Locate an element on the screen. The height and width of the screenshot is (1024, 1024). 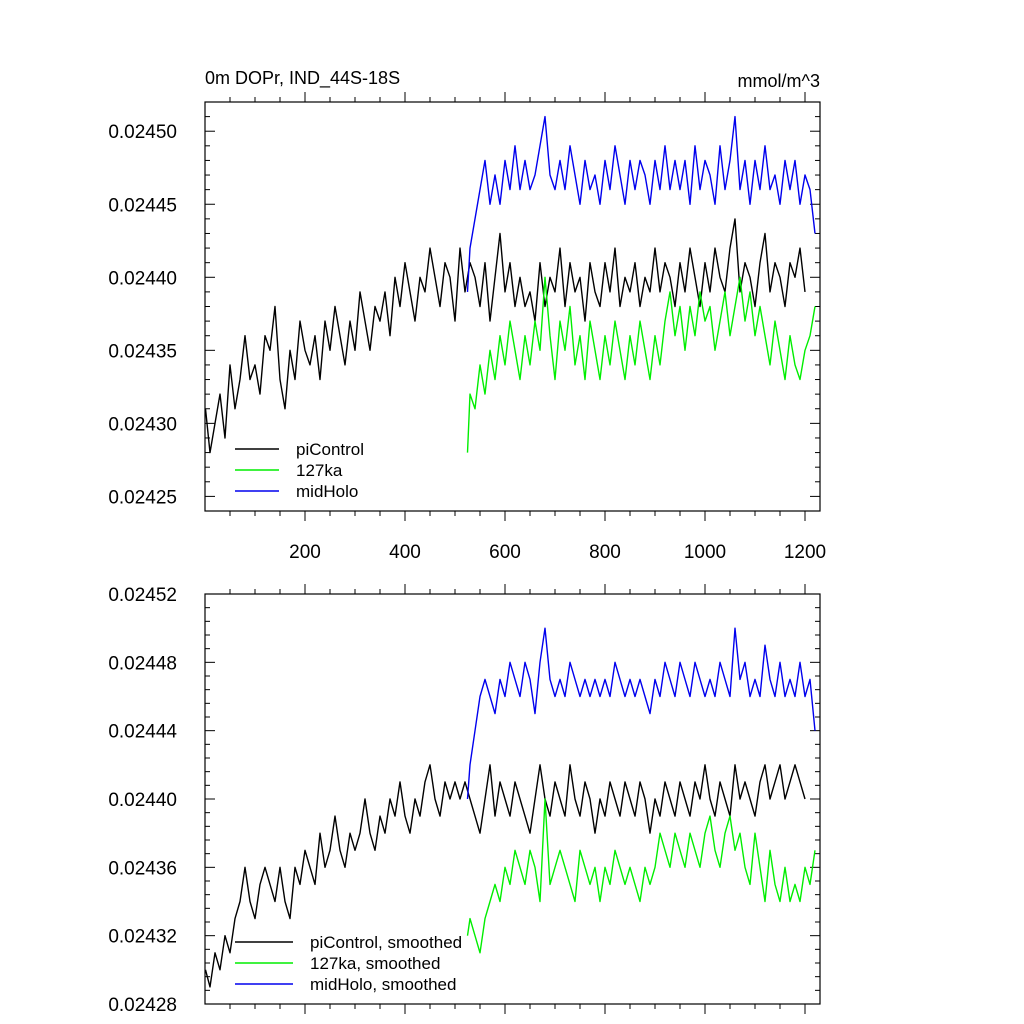
y-tick-label: 0.02448 is located at coordinates (142, 663).